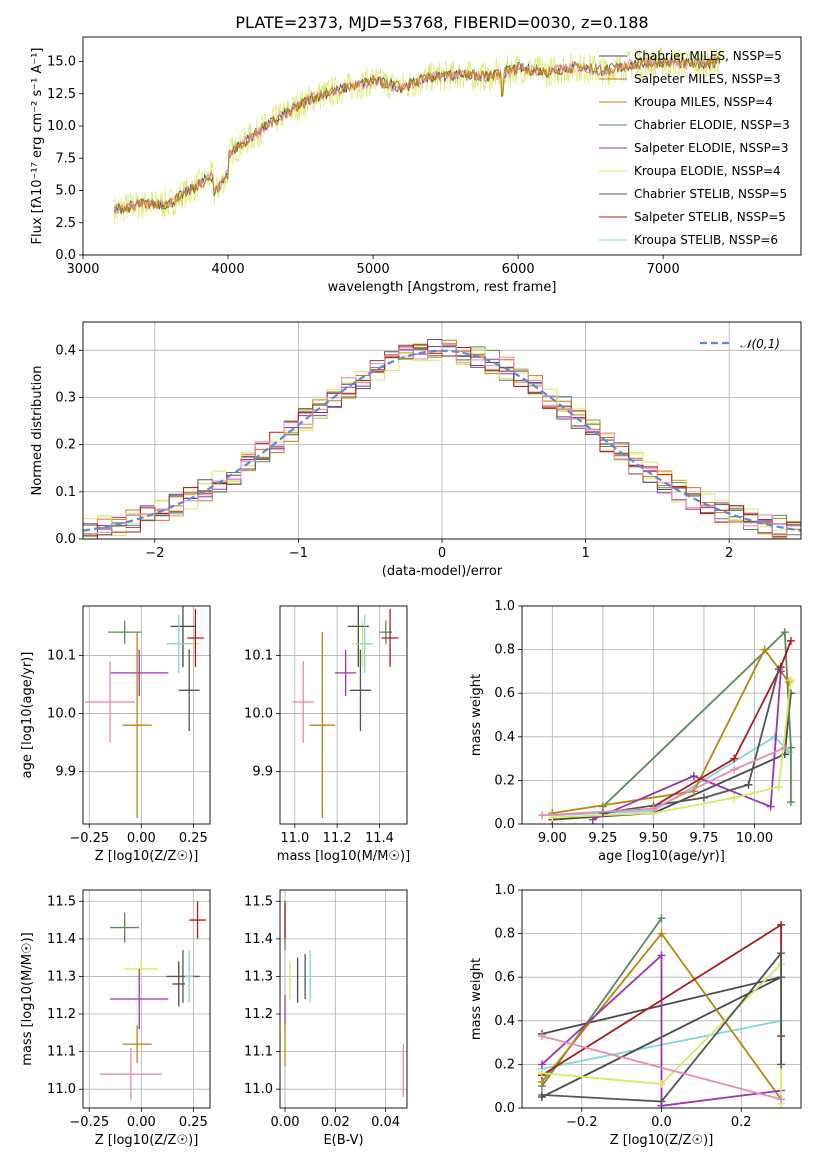 Image resolution: width=819 pixels, height=1170 pixels. Describe the element at coordinates (602, 838) in the screenshot. I see `x-tick-label: 9.25` at that location.